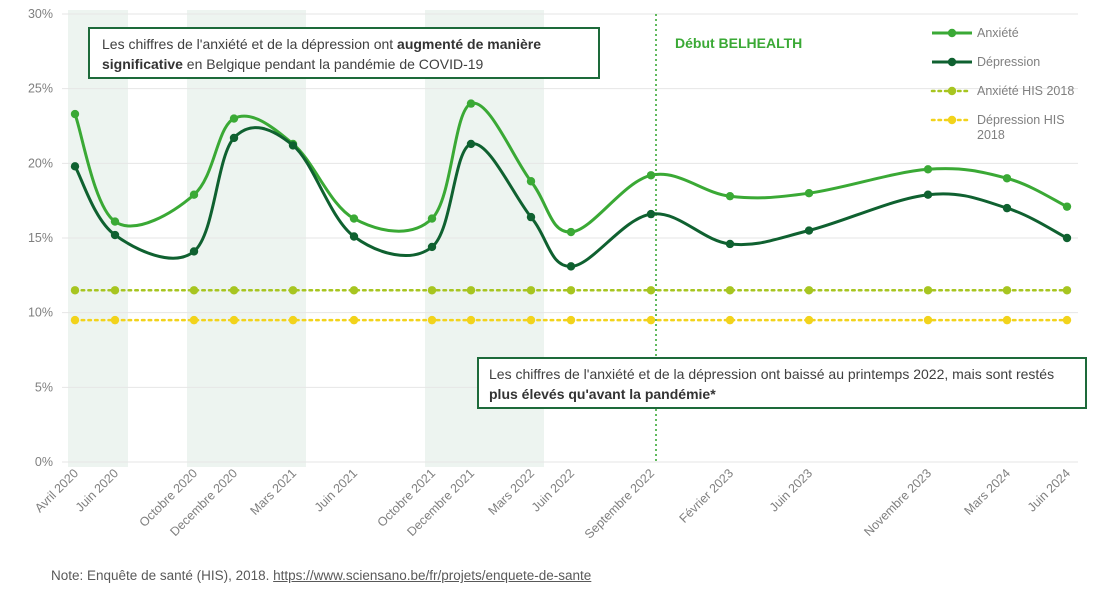 The image size is (1106, 592). What do you see at coordinates (56, 490) in the screenshot?
I see `x-tick-label: Avril 2020` at bounding box center [56, 490].